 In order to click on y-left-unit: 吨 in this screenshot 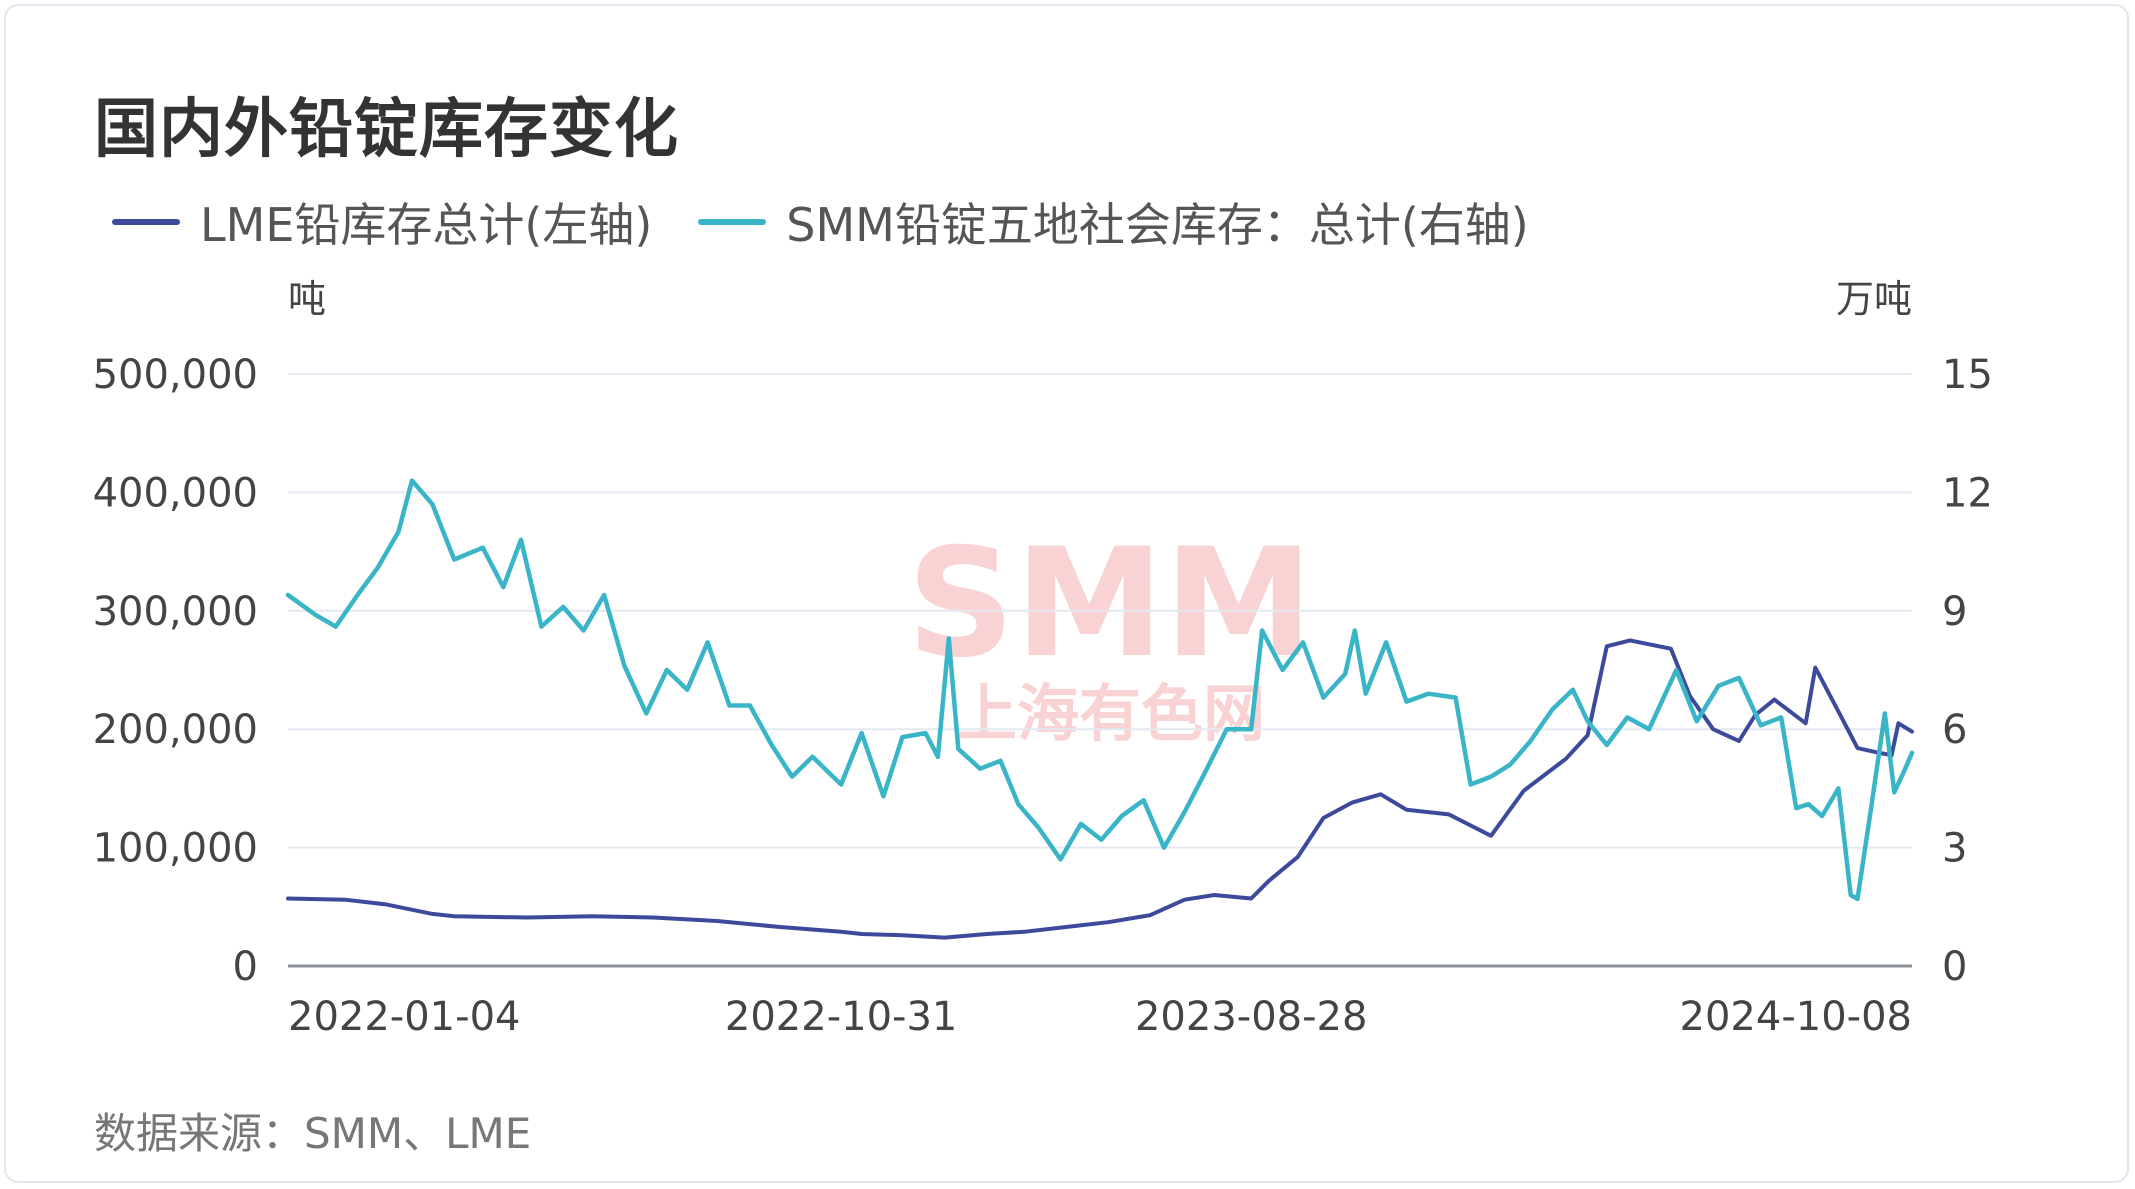, I will do `click(307, 299)`.